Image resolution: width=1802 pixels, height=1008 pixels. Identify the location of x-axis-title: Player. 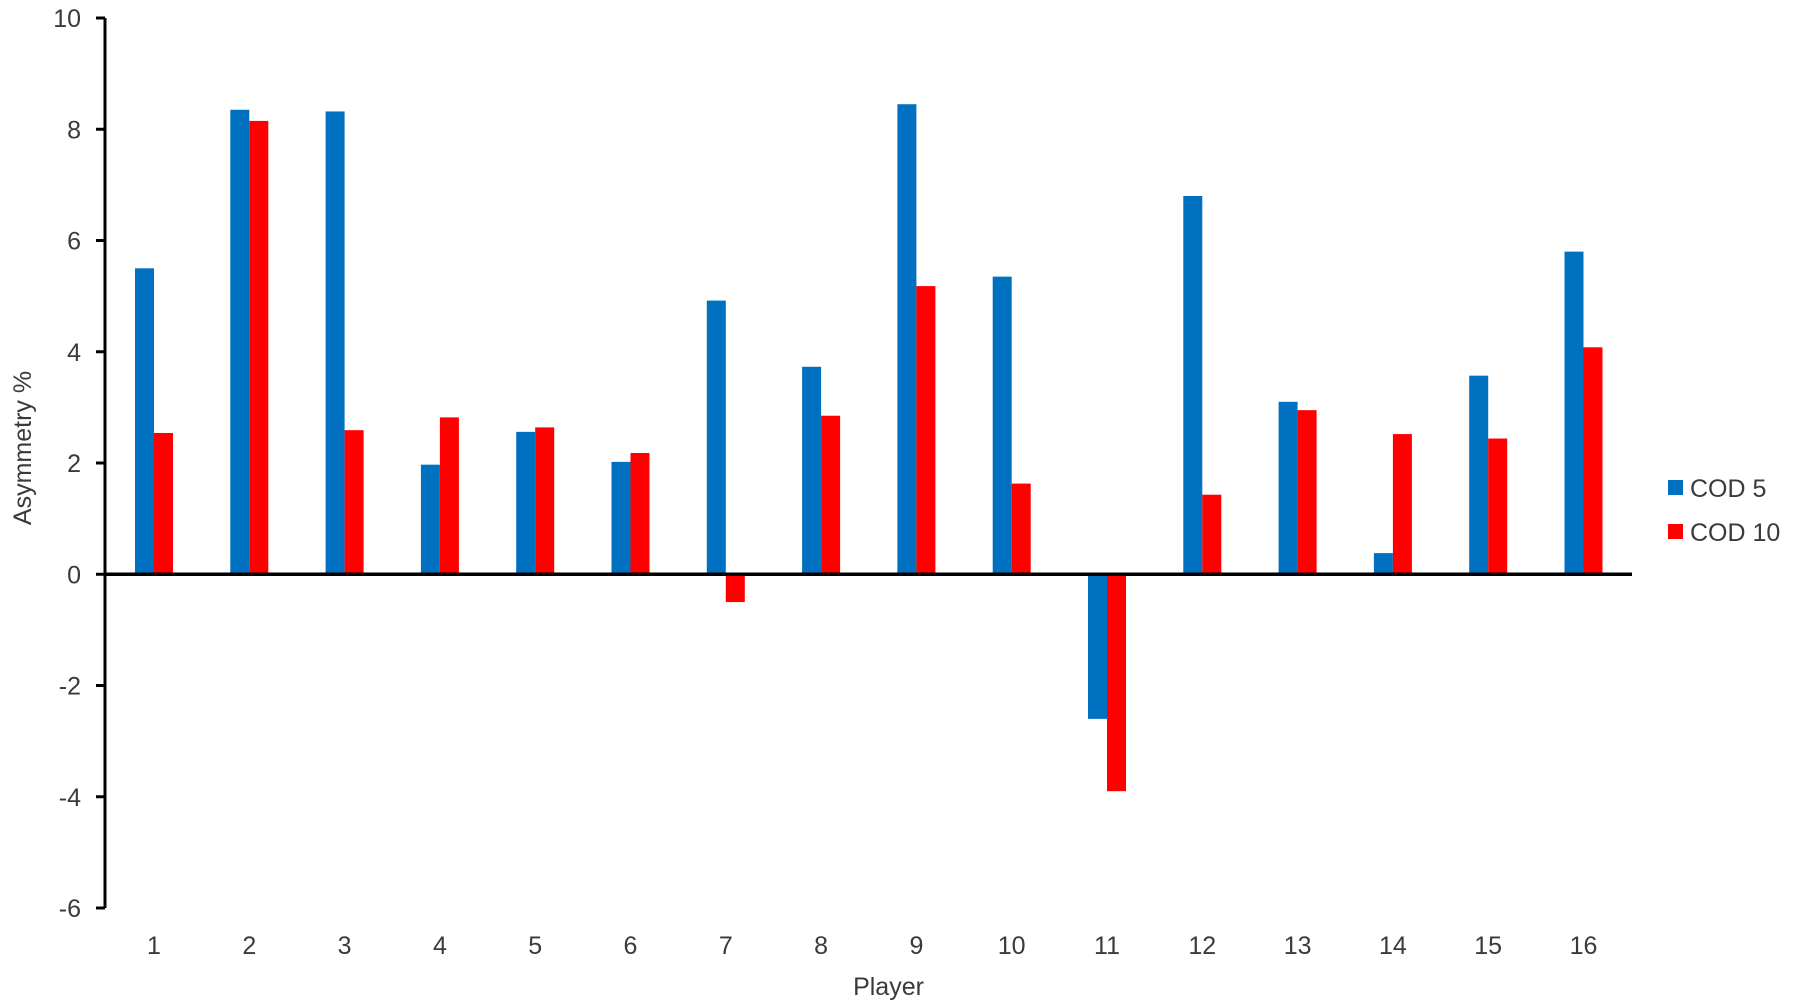
(888, 987).